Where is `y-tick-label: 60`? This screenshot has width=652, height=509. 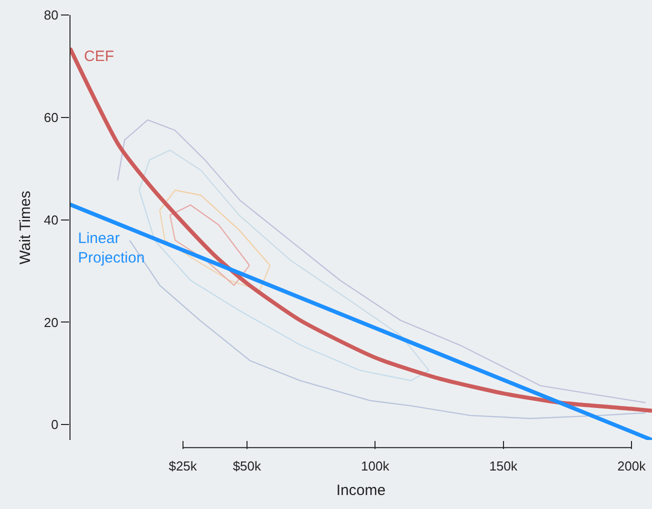
y-tick-label: 60 is located at coordinates (51, 117).